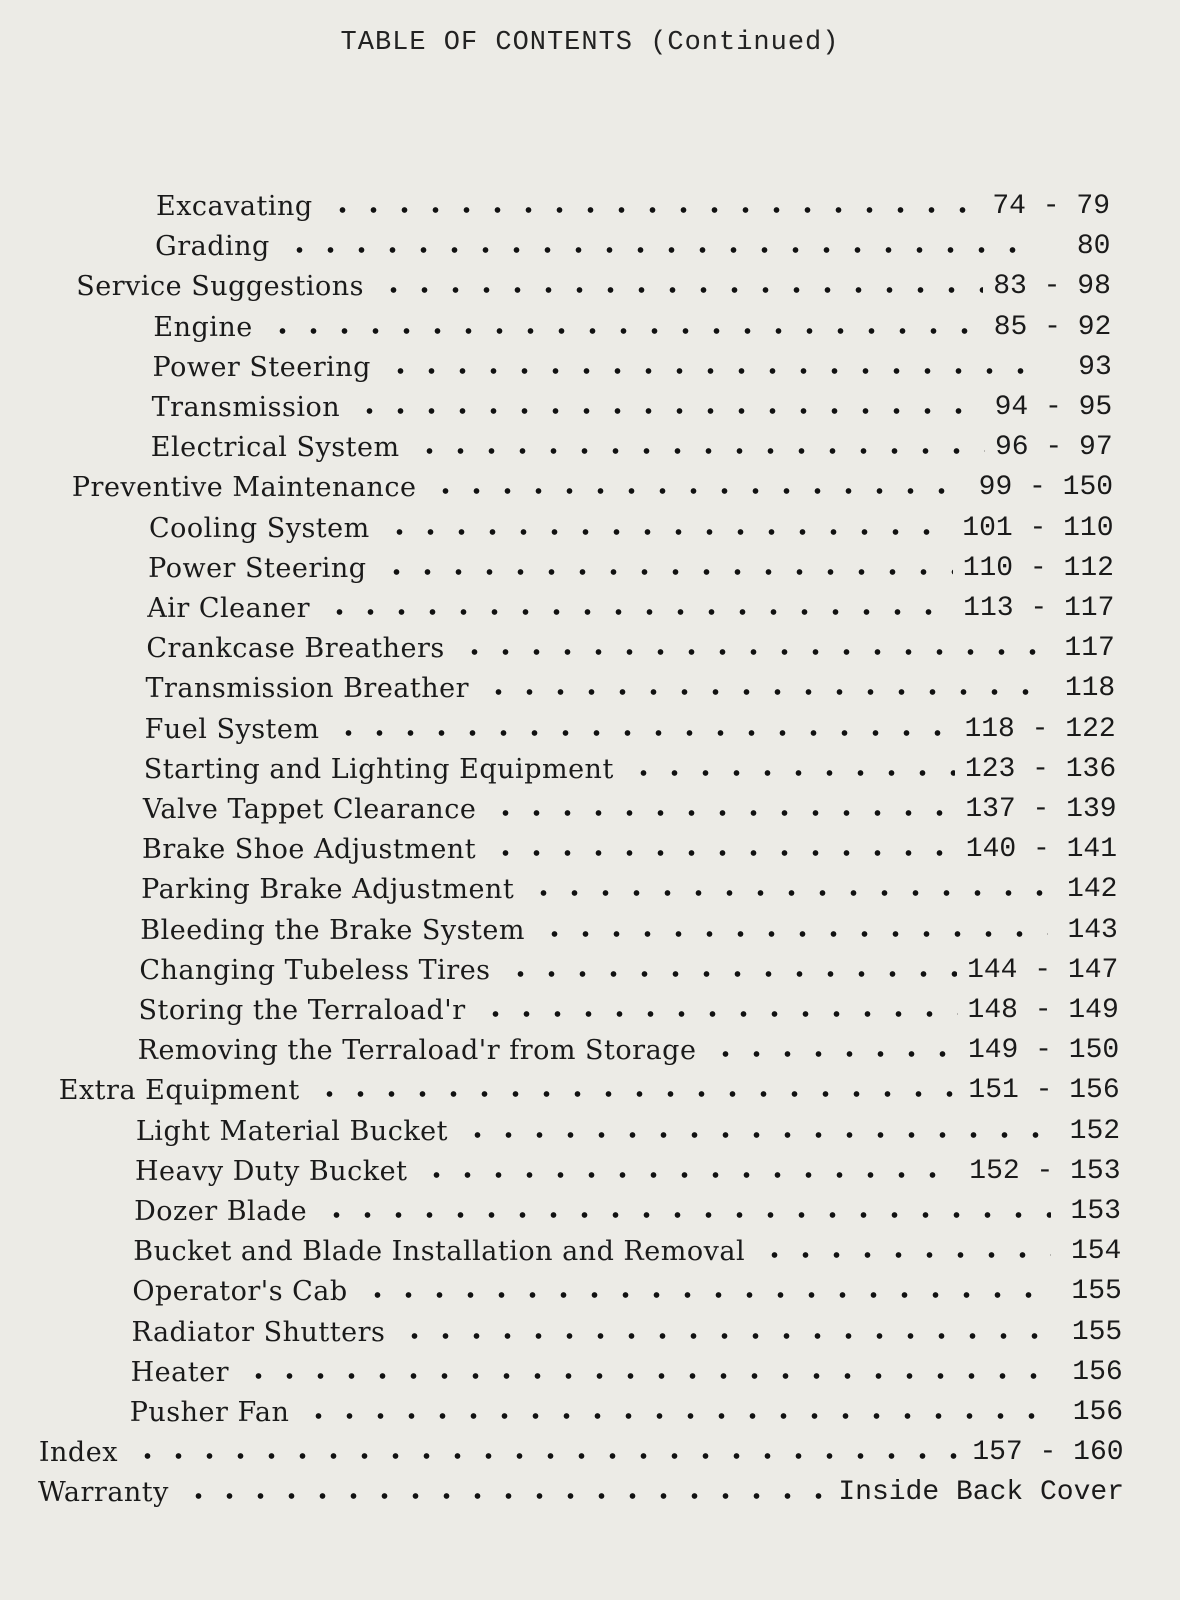 The image size is (1180, 1600). I want to click on entry-page: 101 - 110, so click(1038, 528).